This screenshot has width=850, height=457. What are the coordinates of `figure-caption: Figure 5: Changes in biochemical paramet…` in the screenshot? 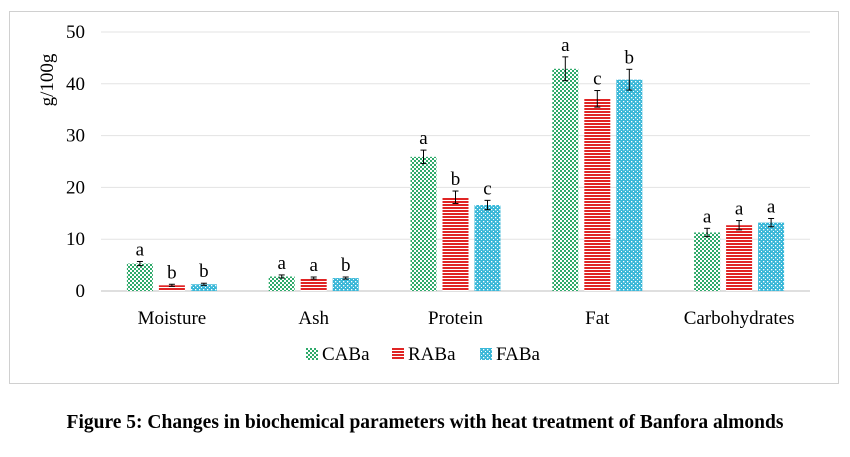 It's located at (425, 422).